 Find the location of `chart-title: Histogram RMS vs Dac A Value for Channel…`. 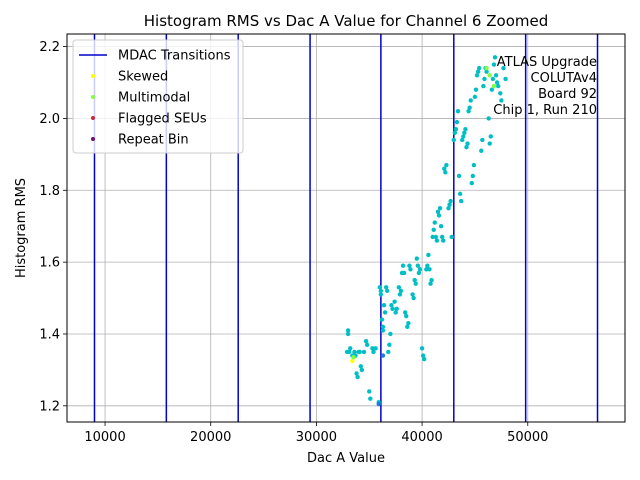

chart-title: Histogram RMS vs Dac A Value for Channel… is located at coordinates (346, 21).